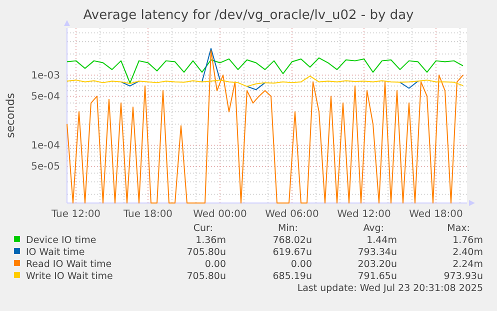 The width and height of the screenshot is (497, 311). Describe the element at coordinates (69, 264) in the screenshot. I see `legend-label: Read IO Wait time` at that location.